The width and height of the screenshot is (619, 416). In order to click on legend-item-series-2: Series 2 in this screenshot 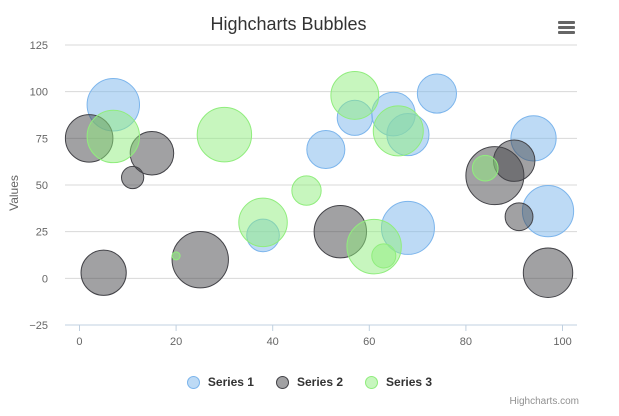, I will do `click(309, 382)`.